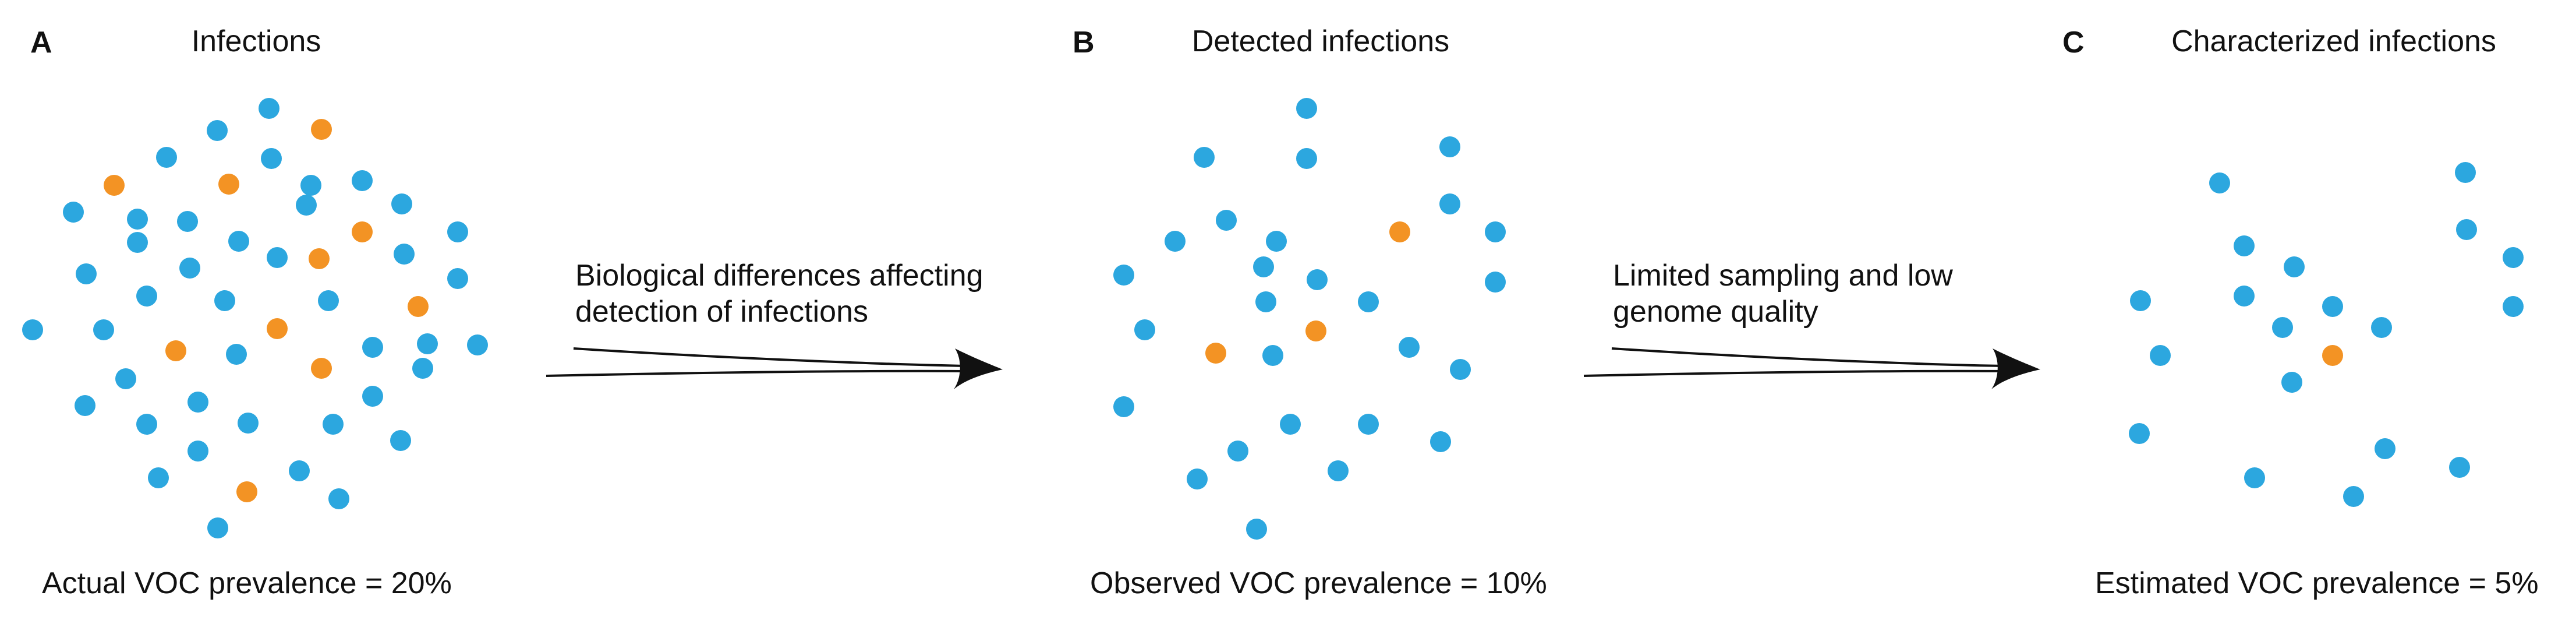 The height and width of the screenshot is (627, 2576). What do you see at coordinates (2333, 41) in the screenshot?
I see `panel-c-title: Characterized infections` at bounding box center [2333, 41].